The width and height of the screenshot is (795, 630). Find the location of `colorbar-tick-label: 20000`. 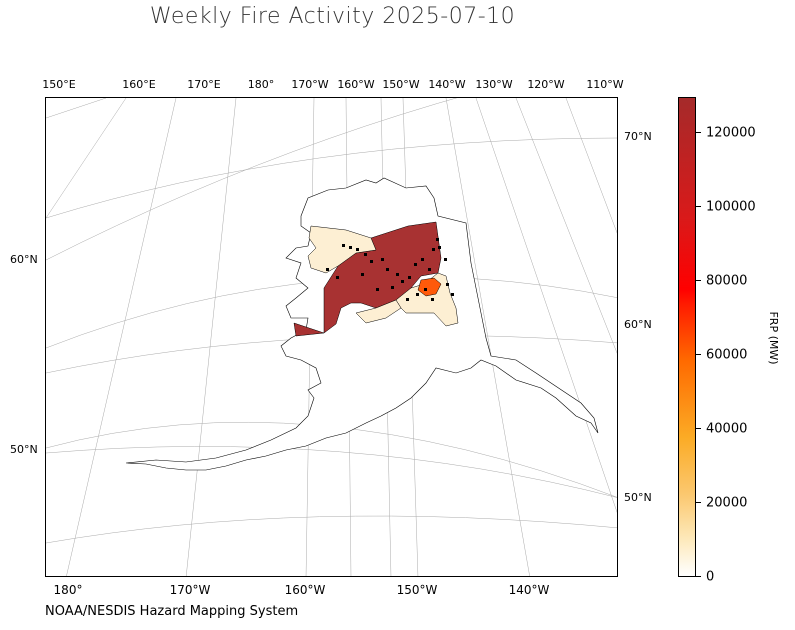

colorbar-tick-label: 20000 is located at coordinates (727, 503).